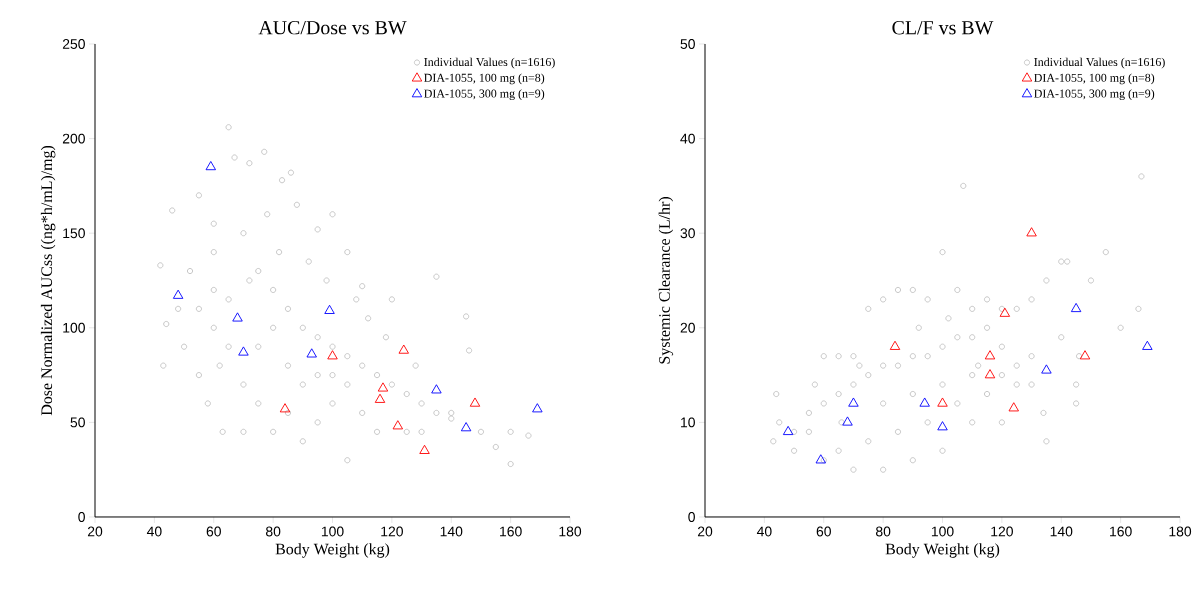 The image size is (1196, 596). I want to click on y-axis-title: Systemic Clearance (L/hr), so click(666, 280).